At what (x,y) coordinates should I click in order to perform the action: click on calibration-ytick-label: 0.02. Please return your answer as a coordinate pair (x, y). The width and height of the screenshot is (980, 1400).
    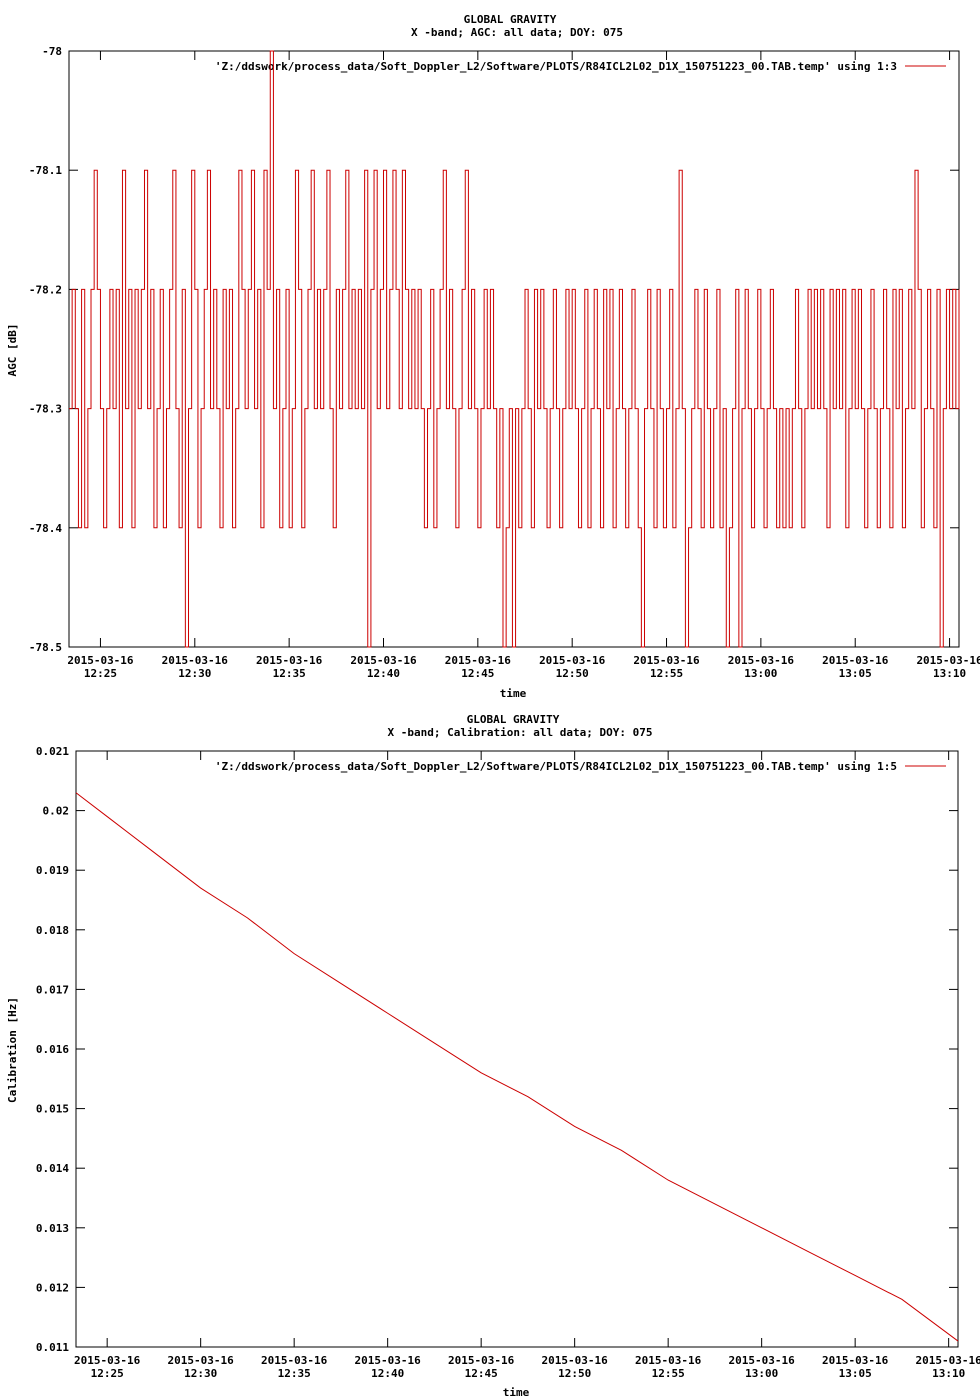
    Looking at the image, I should click on (56, 811).